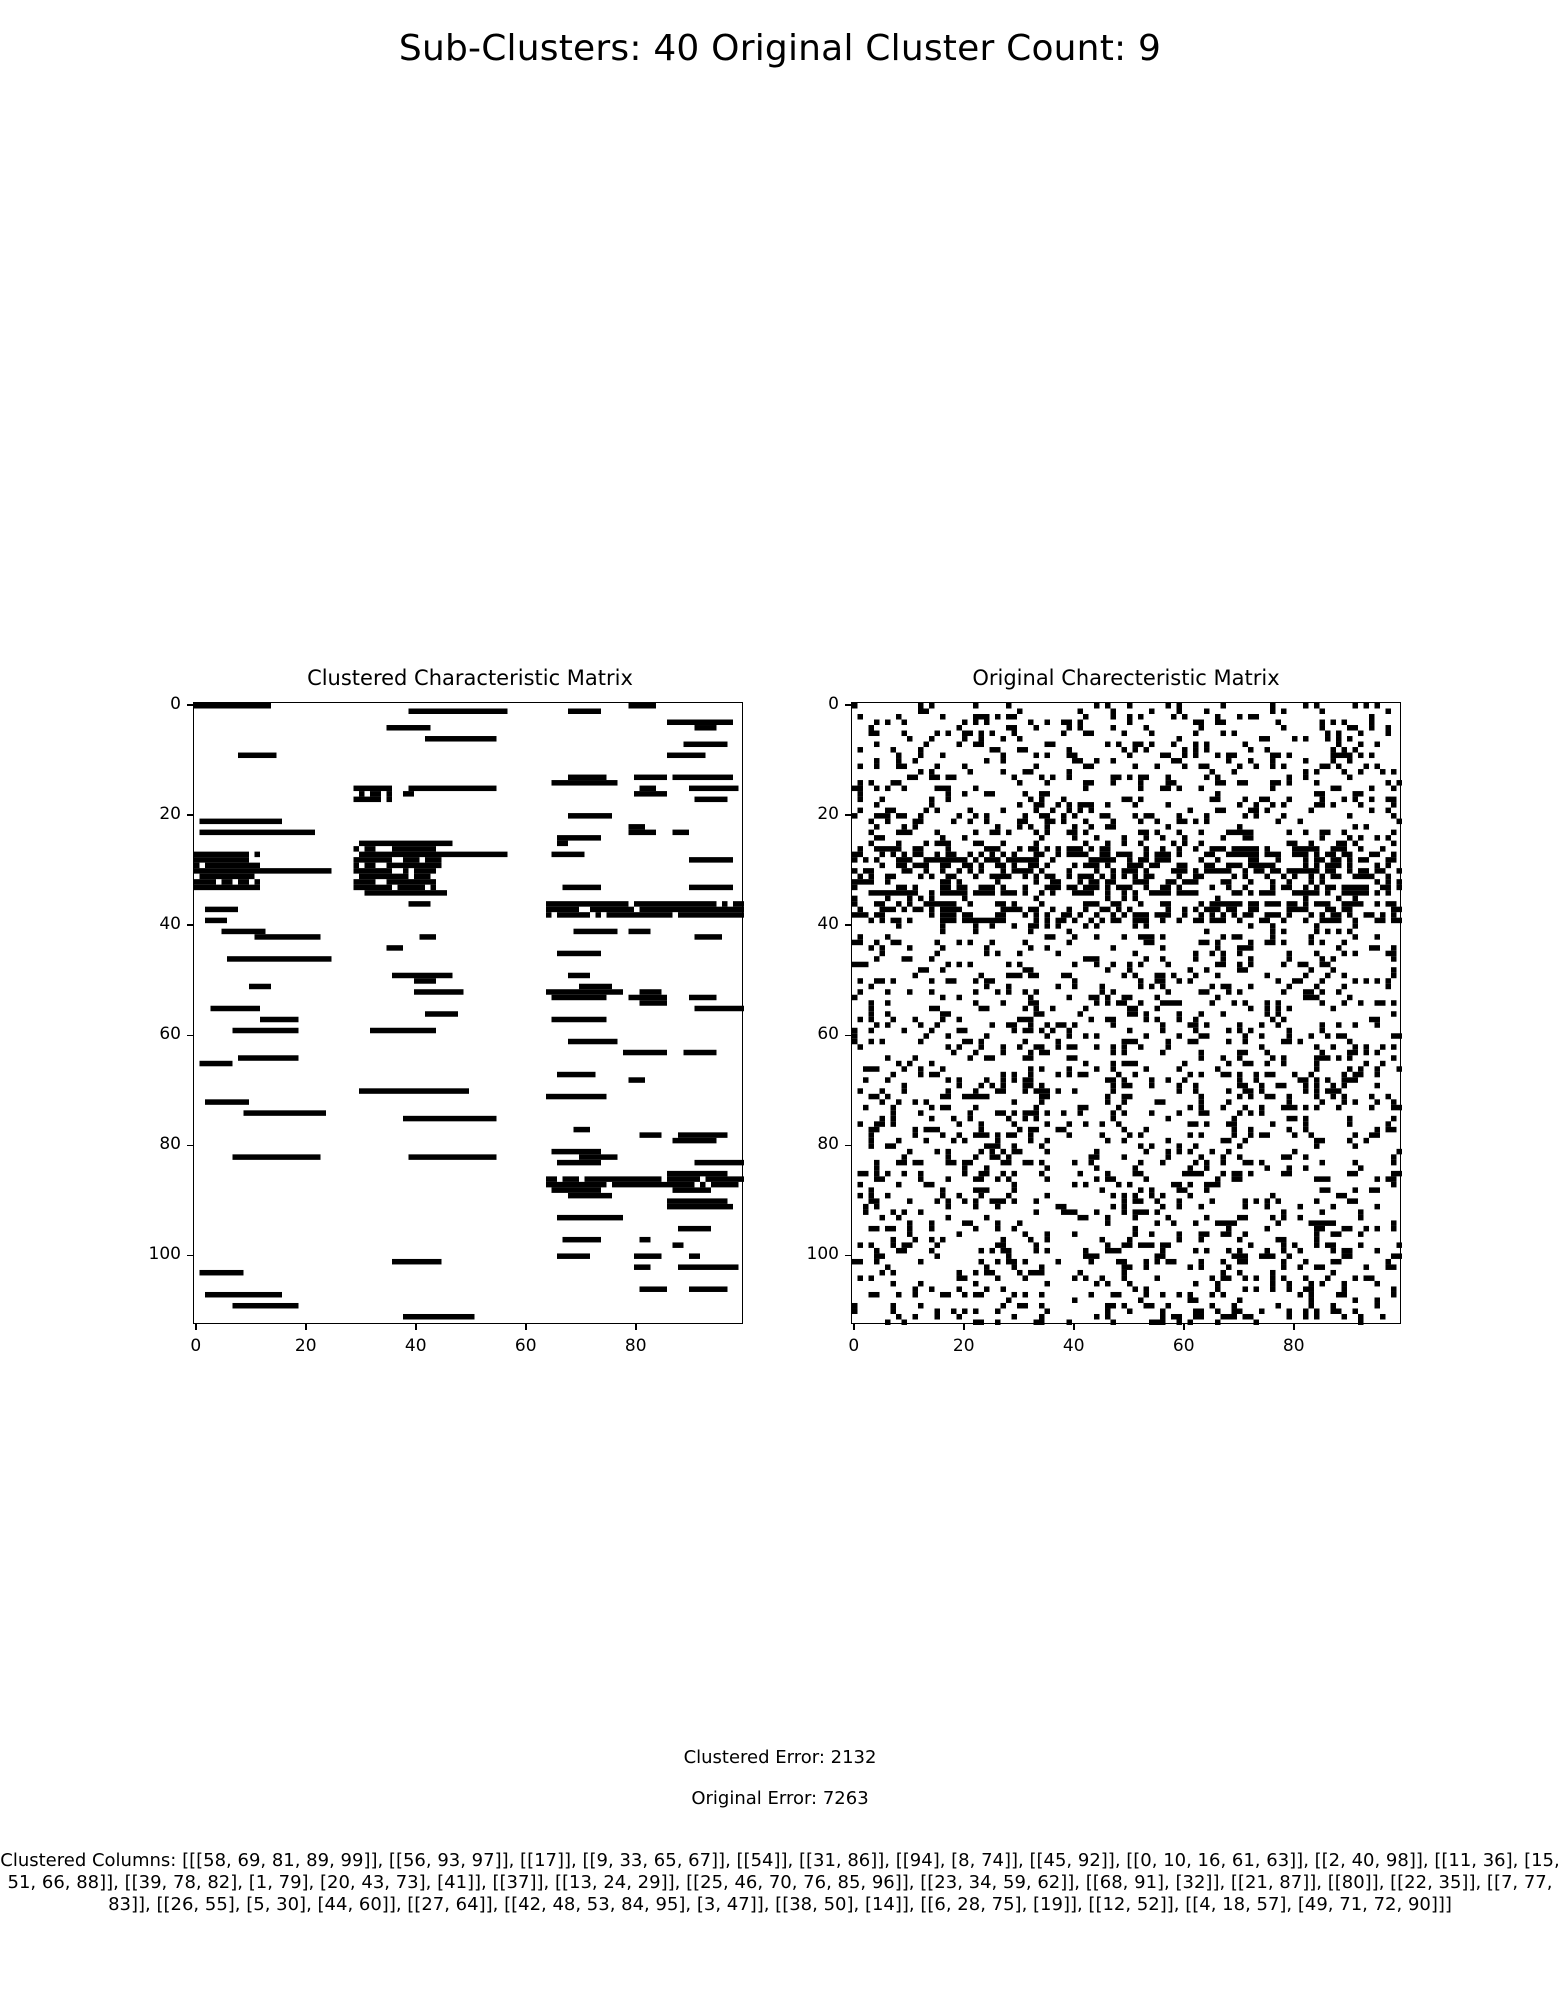  Describe the element at coordinates (525, 1346) in the screenshot. I see `x-tick-label: 60` at that location.